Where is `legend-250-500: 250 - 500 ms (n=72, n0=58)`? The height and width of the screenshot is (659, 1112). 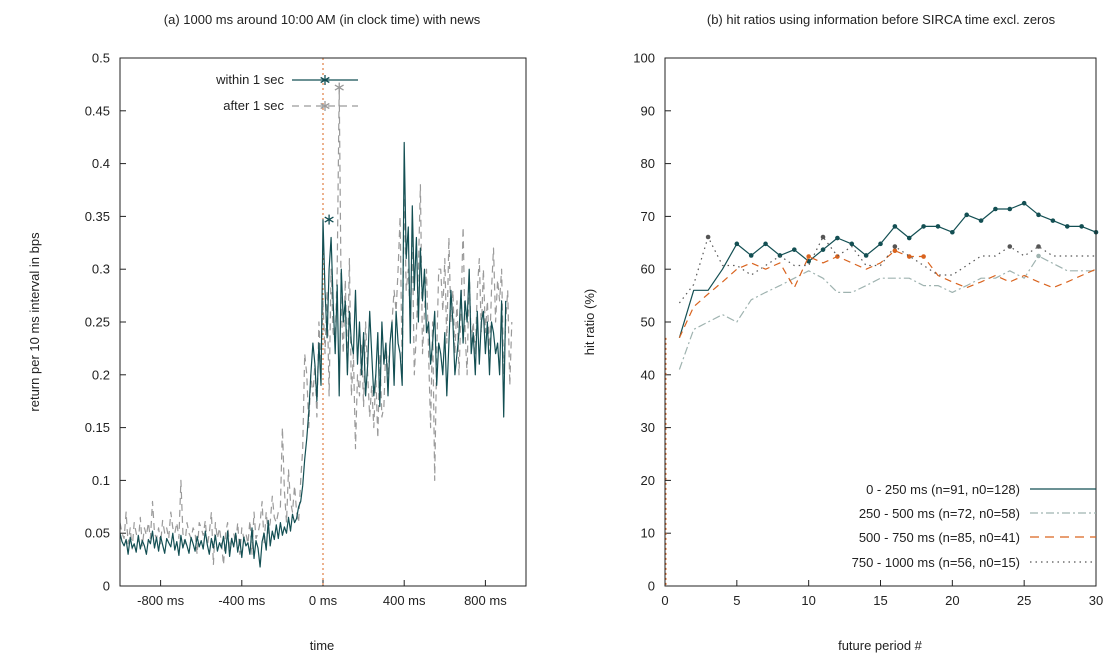
legend-250-500: 250 - 500 ms (n=72, n0=58) is located at coordinates (939, 513).